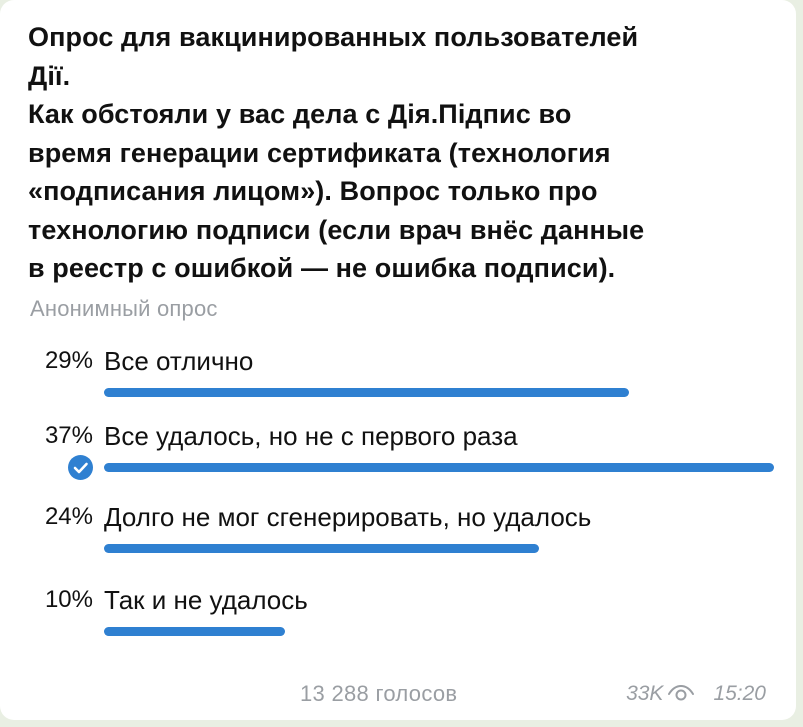  Describe the element at coordinates (398, 625) in the screenshot. I see `poll-option-4: 10% Так и не удалось` at that location.